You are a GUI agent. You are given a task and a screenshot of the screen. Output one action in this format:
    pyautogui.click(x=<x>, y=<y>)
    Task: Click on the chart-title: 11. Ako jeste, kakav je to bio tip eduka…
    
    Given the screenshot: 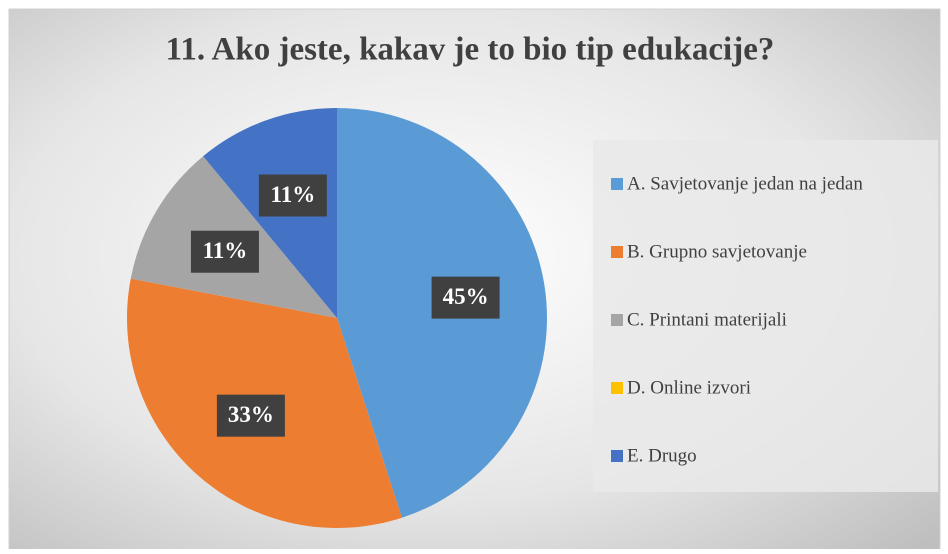 What is the action you would take?
    pyautogui.click(x=470, y=50)
    